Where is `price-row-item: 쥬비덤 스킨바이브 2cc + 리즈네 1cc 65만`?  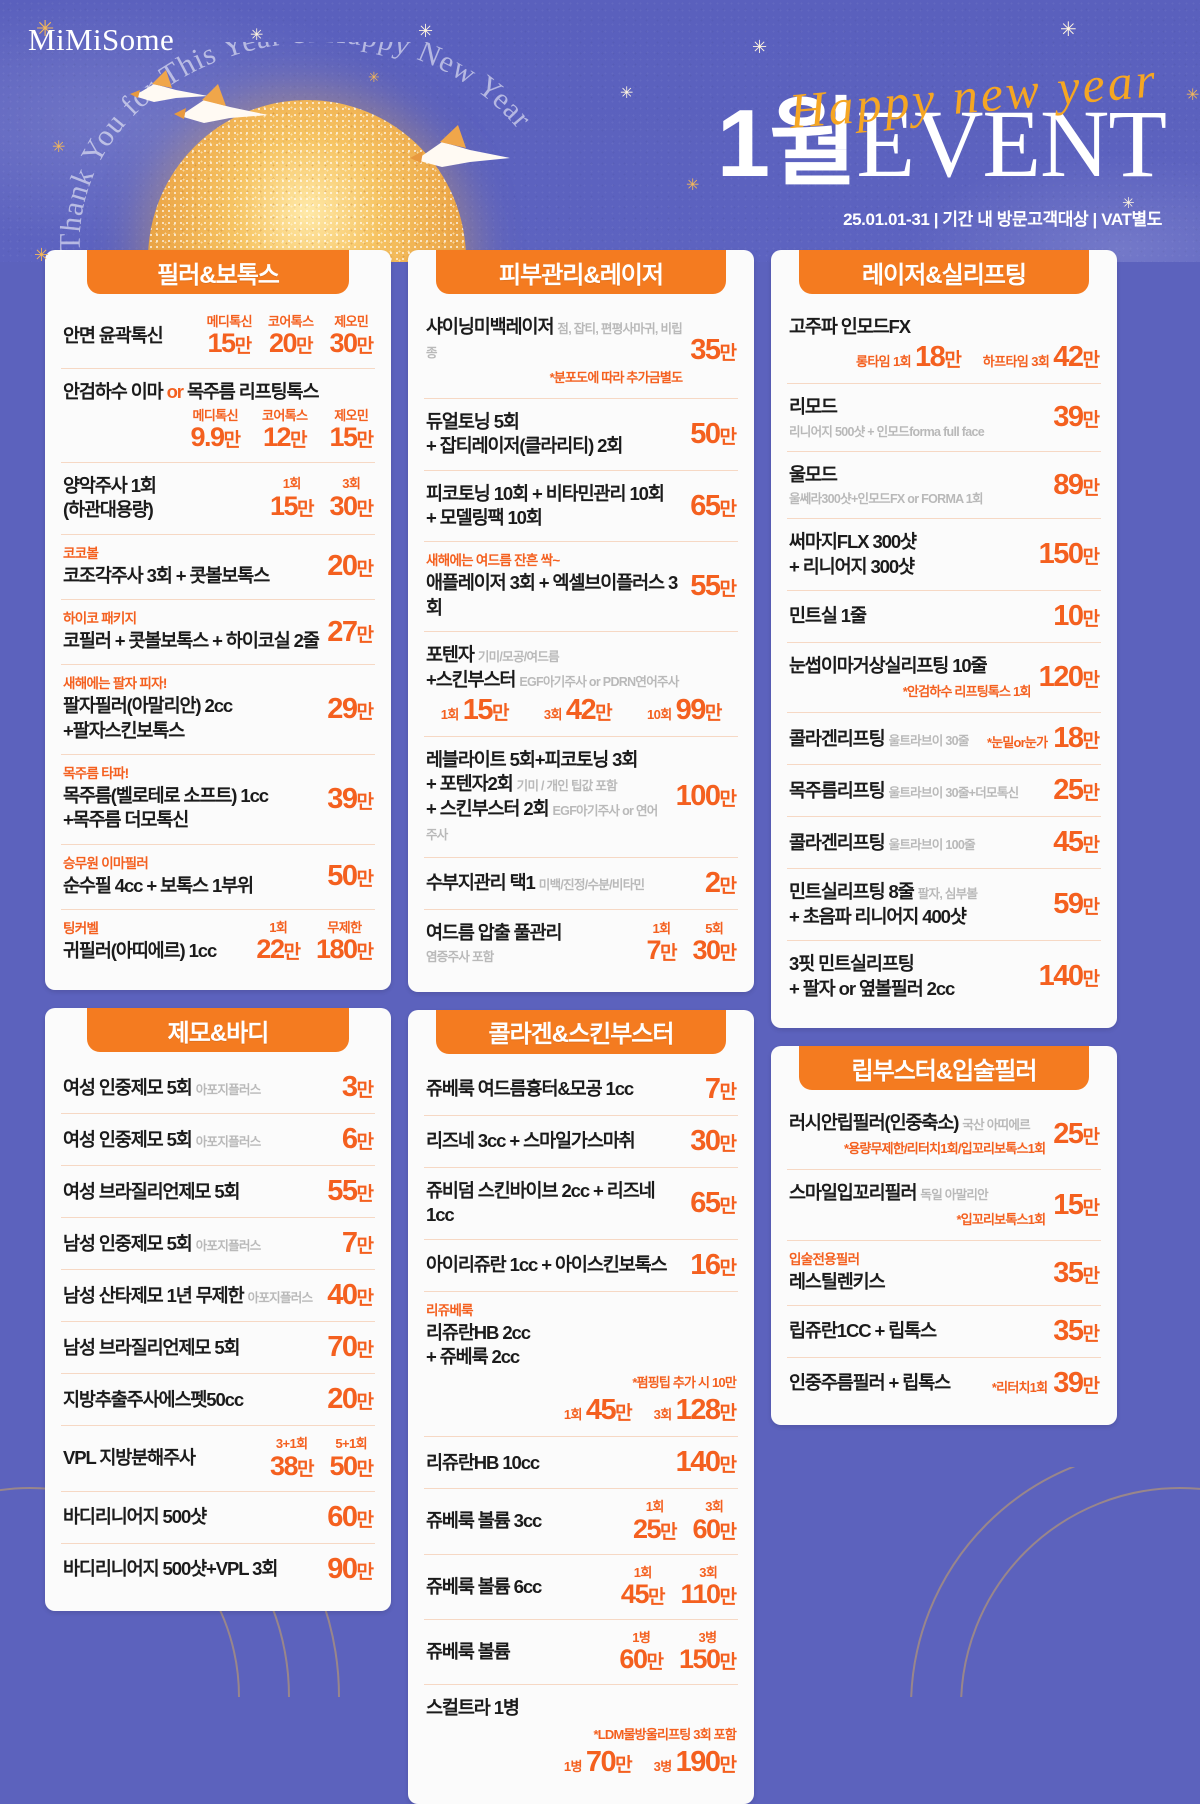
price-row-item: 쥬비덤 스킨바이브 2cc + 리즈네 1cc 65만 is located at coordinates (581, 1202).